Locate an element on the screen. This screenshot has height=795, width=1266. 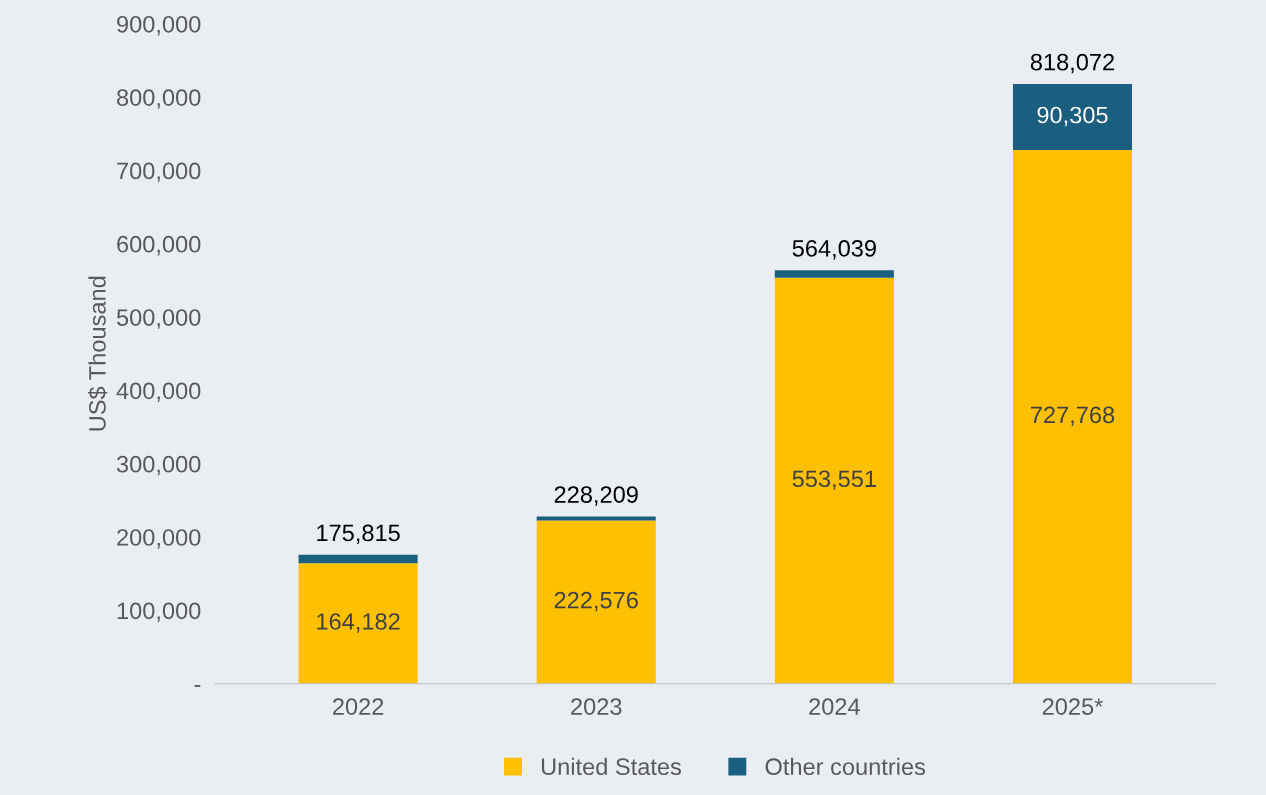
y-tick-label: 500,000 is located at coordinates (158, 319).